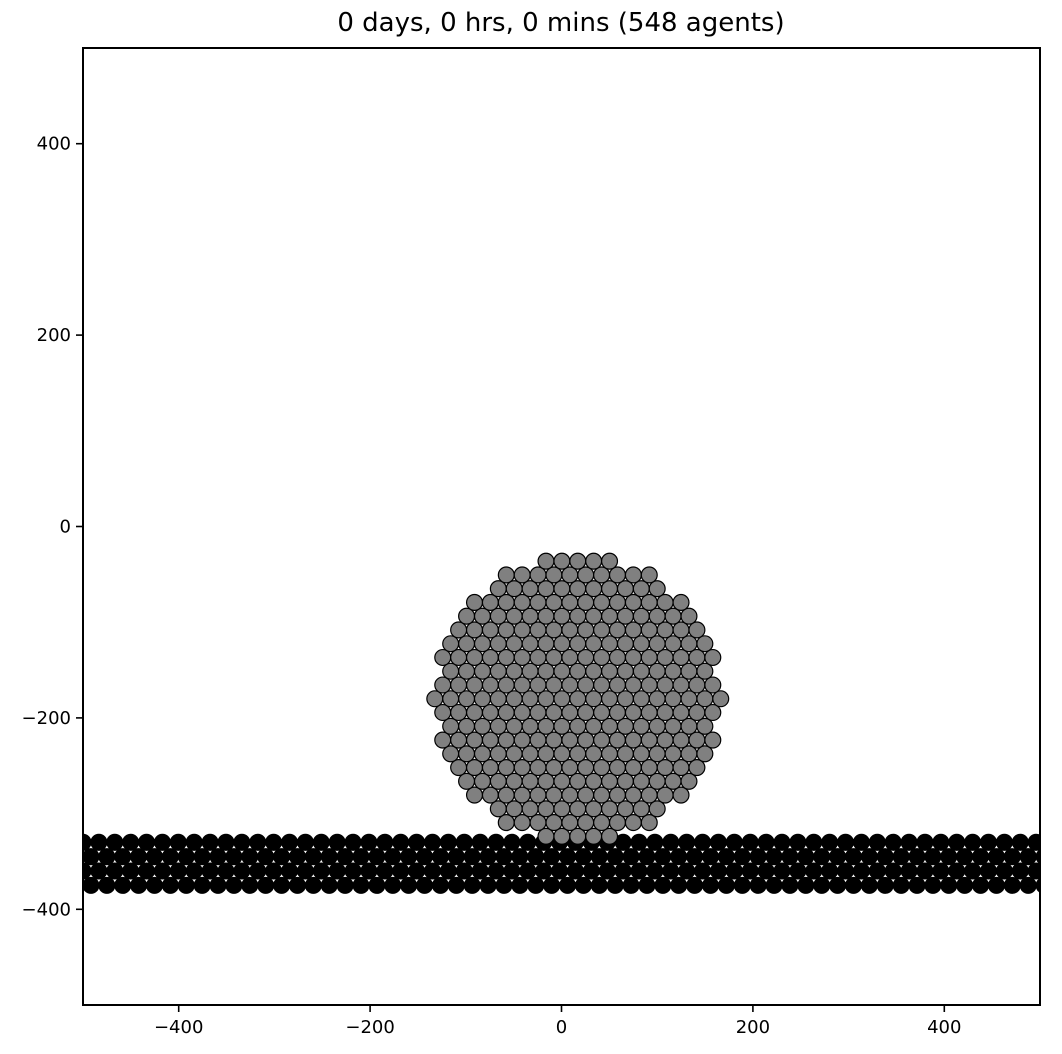 The width and height of the screenshot is (1062, 1054). I want to click on x-tick-label: 400, so click(944, 1027).